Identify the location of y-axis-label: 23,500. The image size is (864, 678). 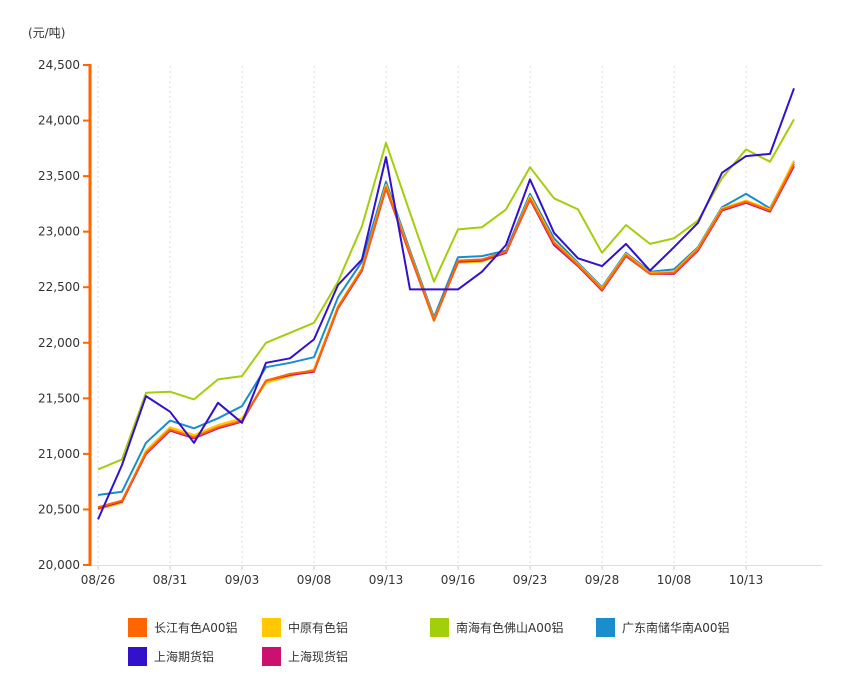
(59, 176).